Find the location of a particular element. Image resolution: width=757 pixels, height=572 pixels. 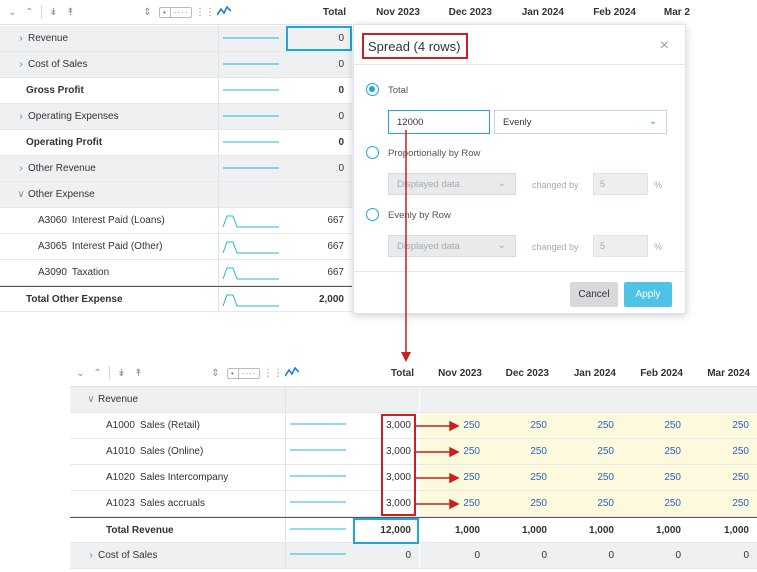

spread-method-select: Evenly ⌄ is located at coordinates (580, 122).